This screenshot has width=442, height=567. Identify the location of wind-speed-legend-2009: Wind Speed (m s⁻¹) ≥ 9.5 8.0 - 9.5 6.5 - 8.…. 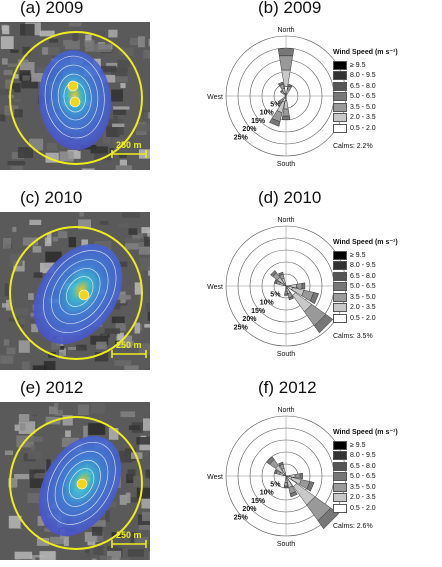
(380, 99).